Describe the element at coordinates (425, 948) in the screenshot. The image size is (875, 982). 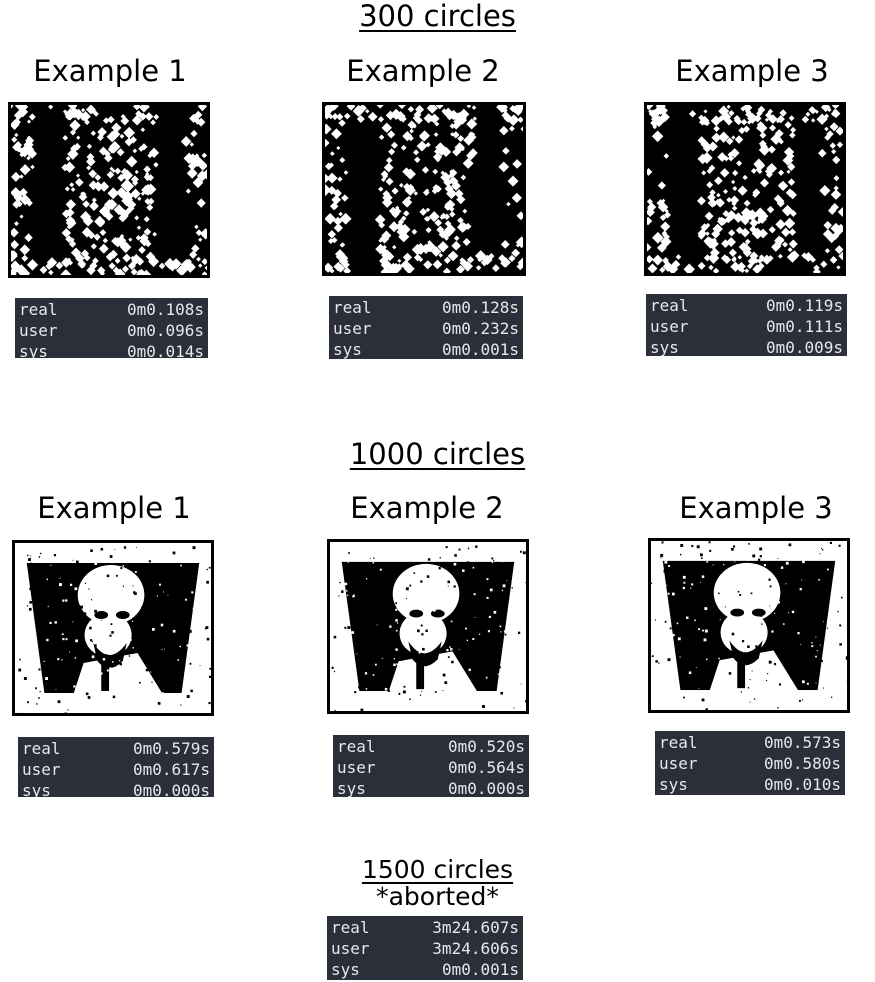
I see `timing-box: real 3m24.607s user 3m24.606s sys 0m0.001s` at that location.